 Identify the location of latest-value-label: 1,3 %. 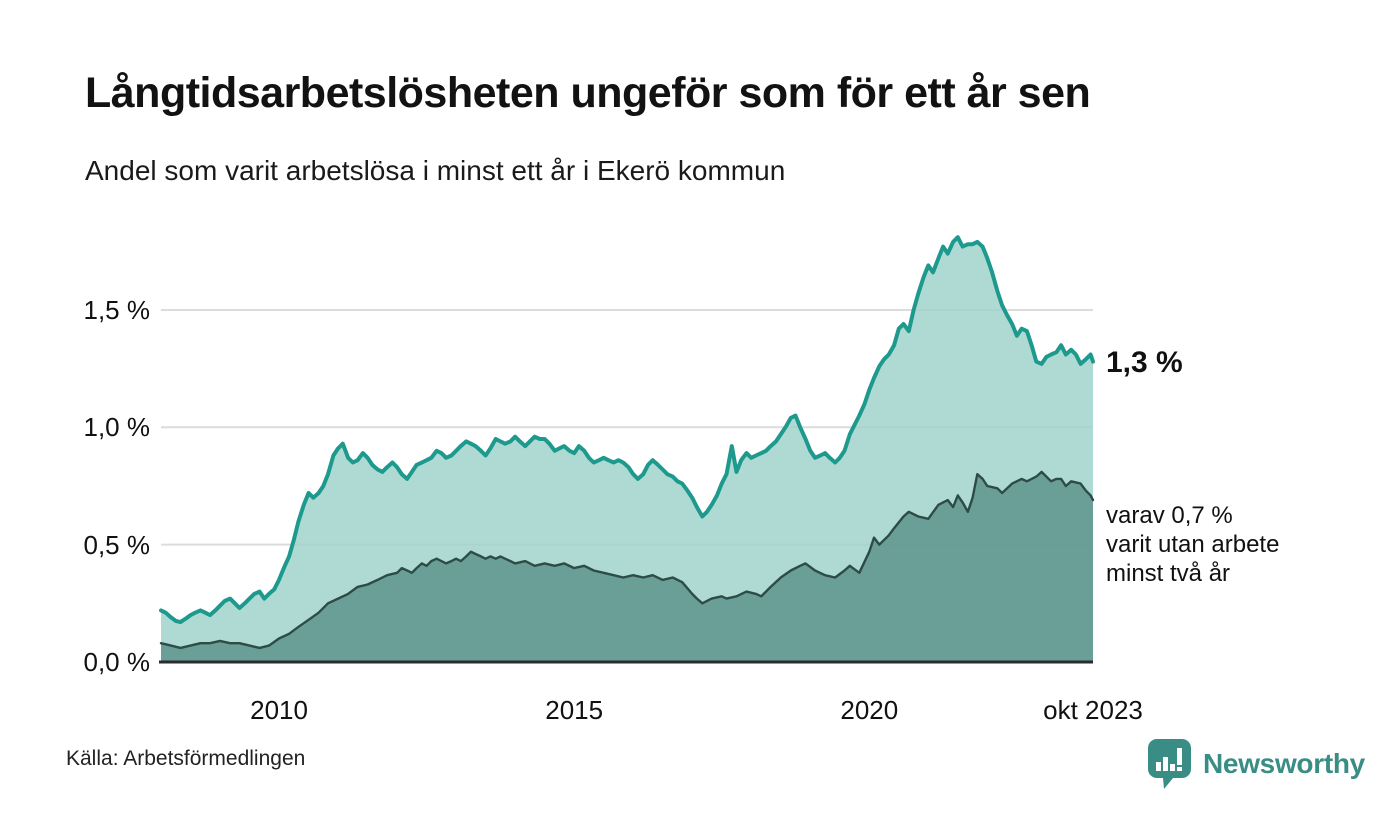
(1144, 362).